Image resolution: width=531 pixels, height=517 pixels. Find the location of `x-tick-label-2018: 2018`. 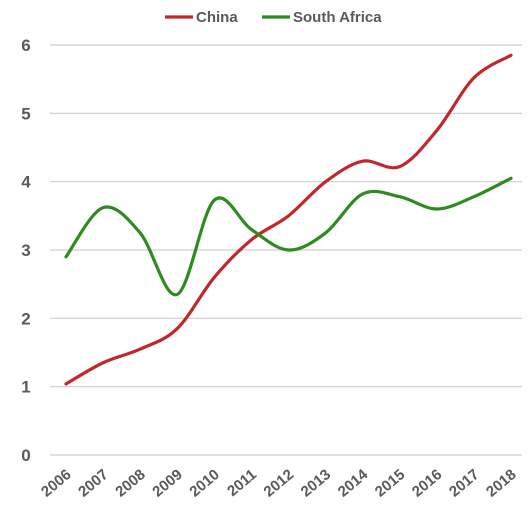

x-tick-label-2018: 2018 is located at coordinates (501, 483).